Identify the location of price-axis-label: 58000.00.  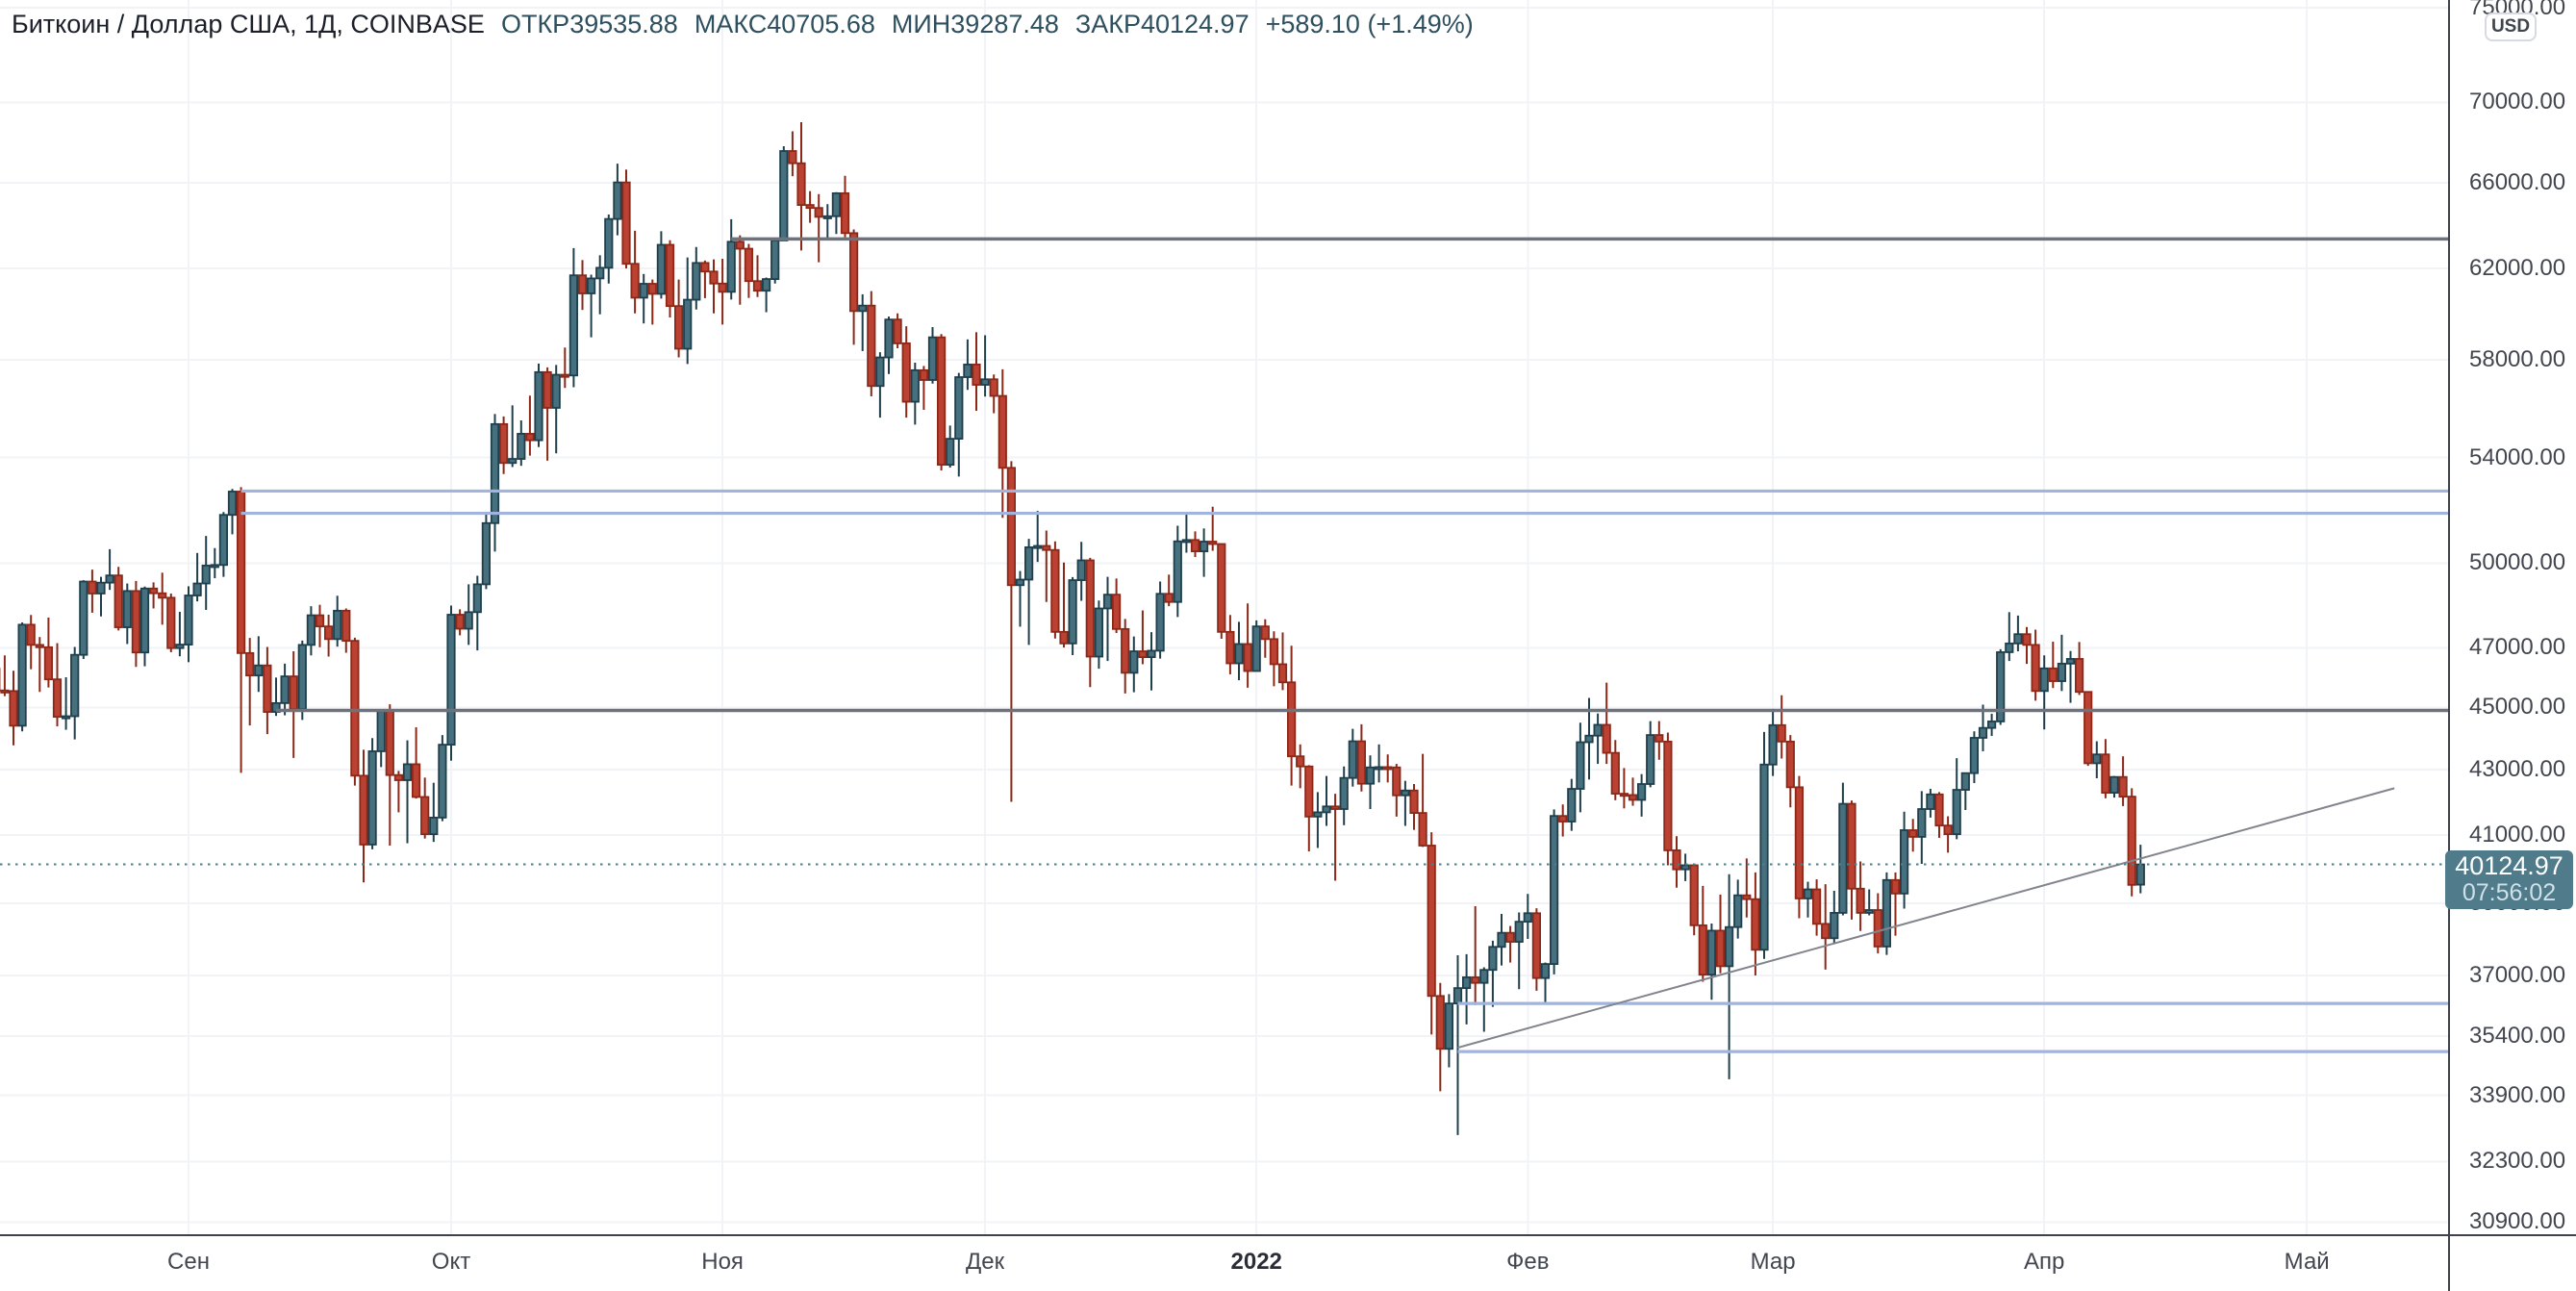
(2517, 358).